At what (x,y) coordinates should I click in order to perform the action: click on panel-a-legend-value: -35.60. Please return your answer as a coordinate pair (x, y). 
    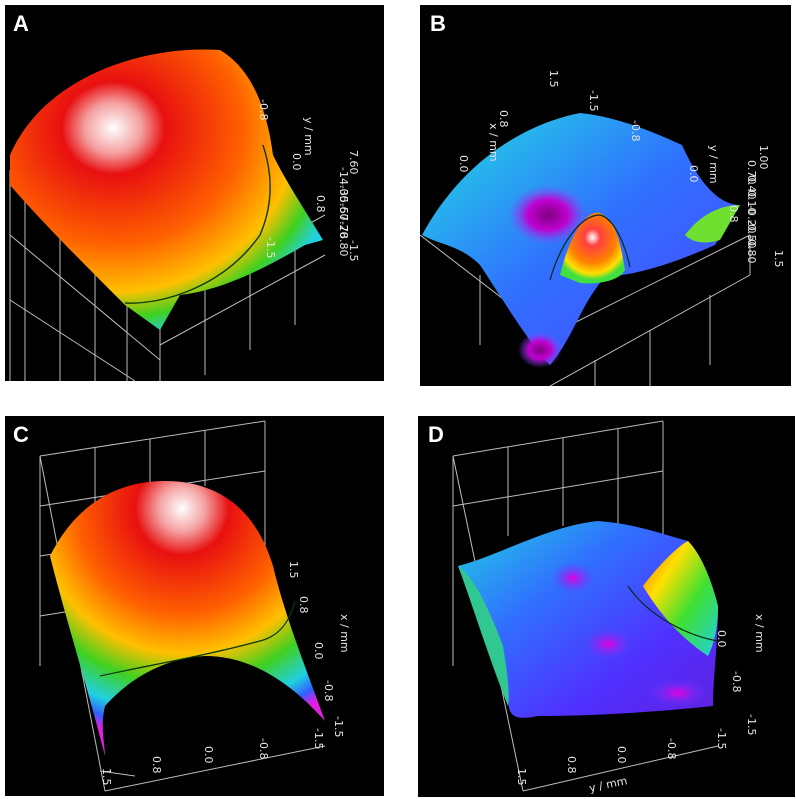
    Looking at the image, I should click on (343, 202).